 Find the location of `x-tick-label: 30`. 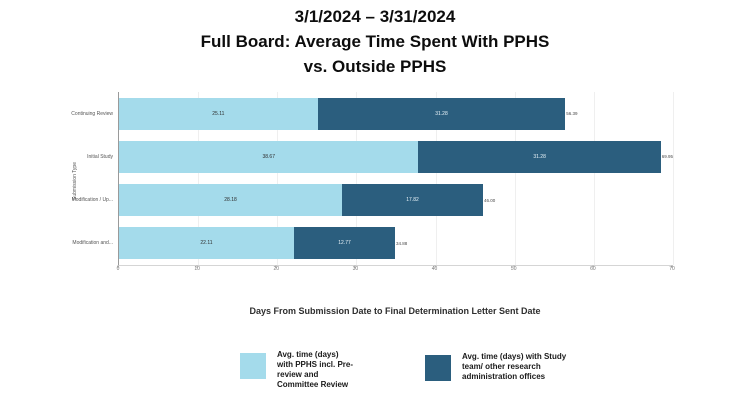

x-tick-label: 30 is located at coordinates (355, 269).